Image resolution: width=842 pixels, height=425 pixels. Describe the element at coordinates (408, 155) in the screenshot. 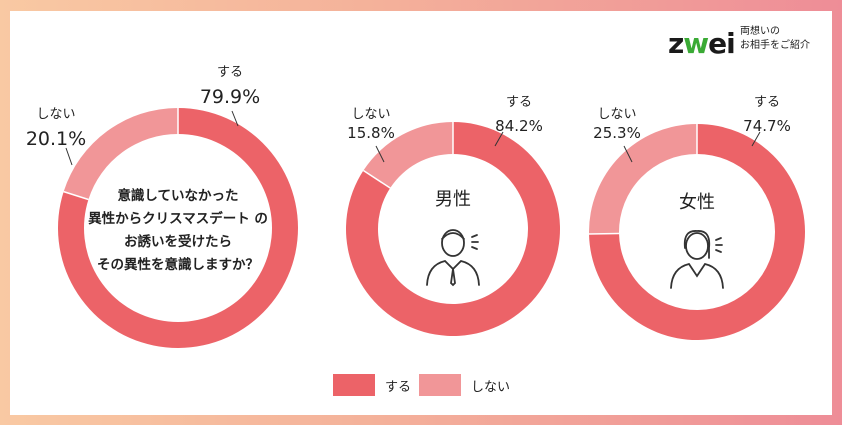

I see `donut-1-slice-no` at that location.